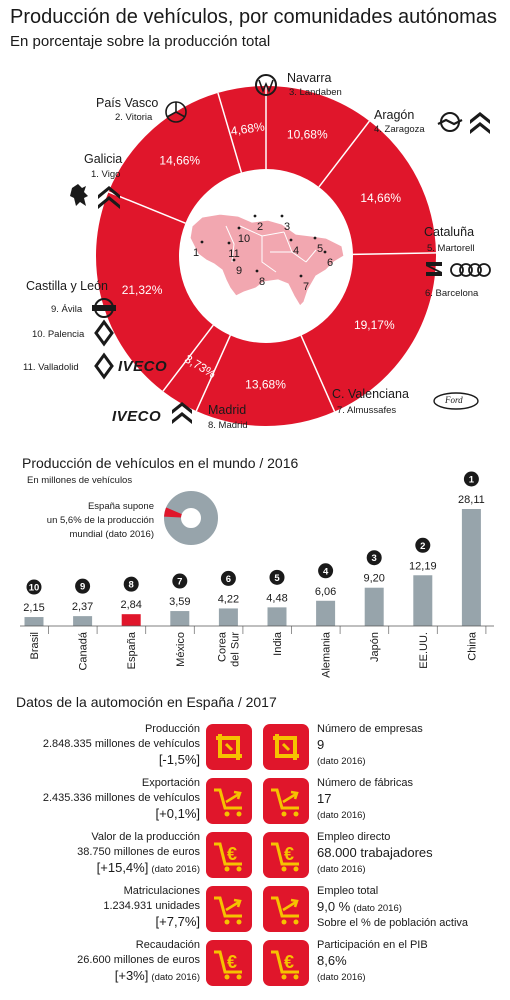 This screenshot has height=1000, width=510. I want to click on bar-value-label: 2,37, so click(82, 607).